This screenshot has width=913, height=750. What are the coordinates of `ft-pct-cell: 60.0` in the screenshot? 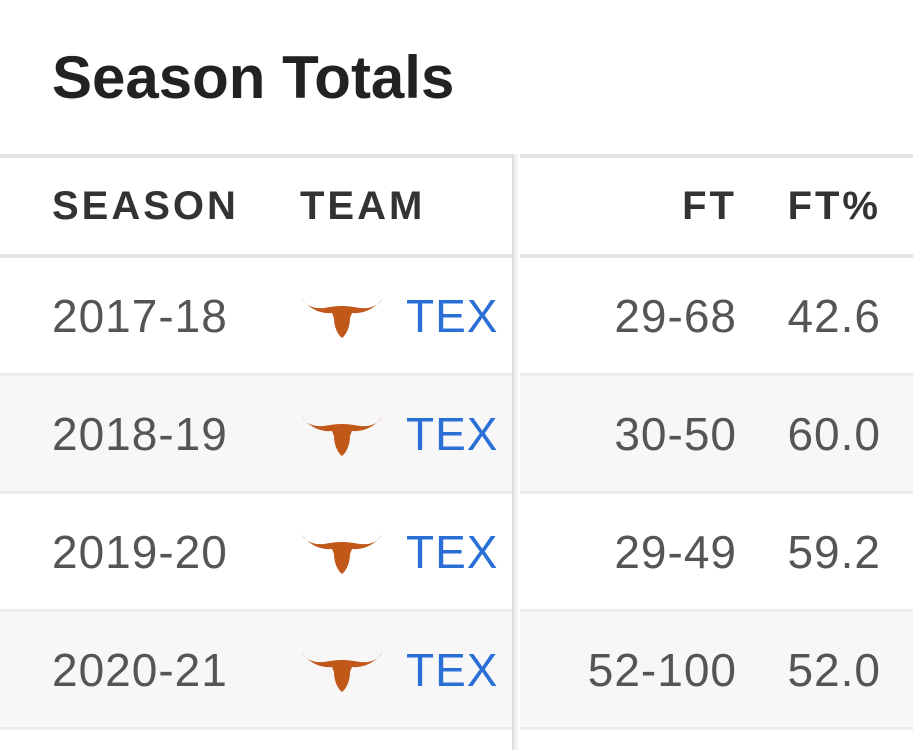 It's located at (834, 433).